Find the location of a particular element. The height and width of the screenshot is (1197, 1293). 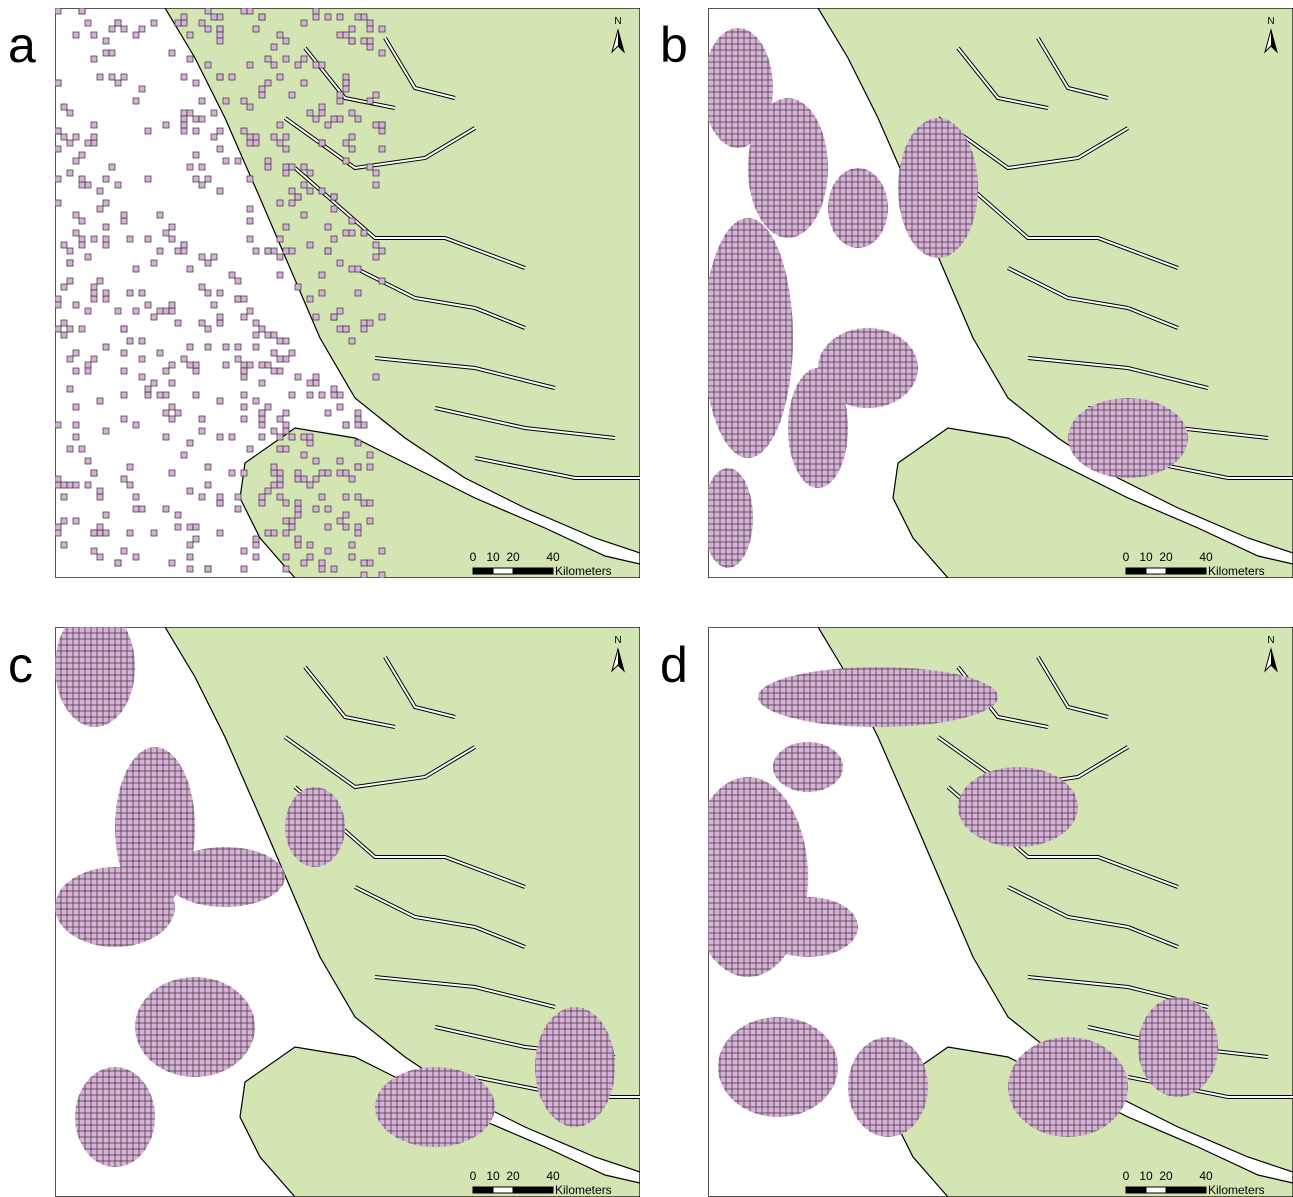

scale-label: 10 is located at coordinates (493, 557).